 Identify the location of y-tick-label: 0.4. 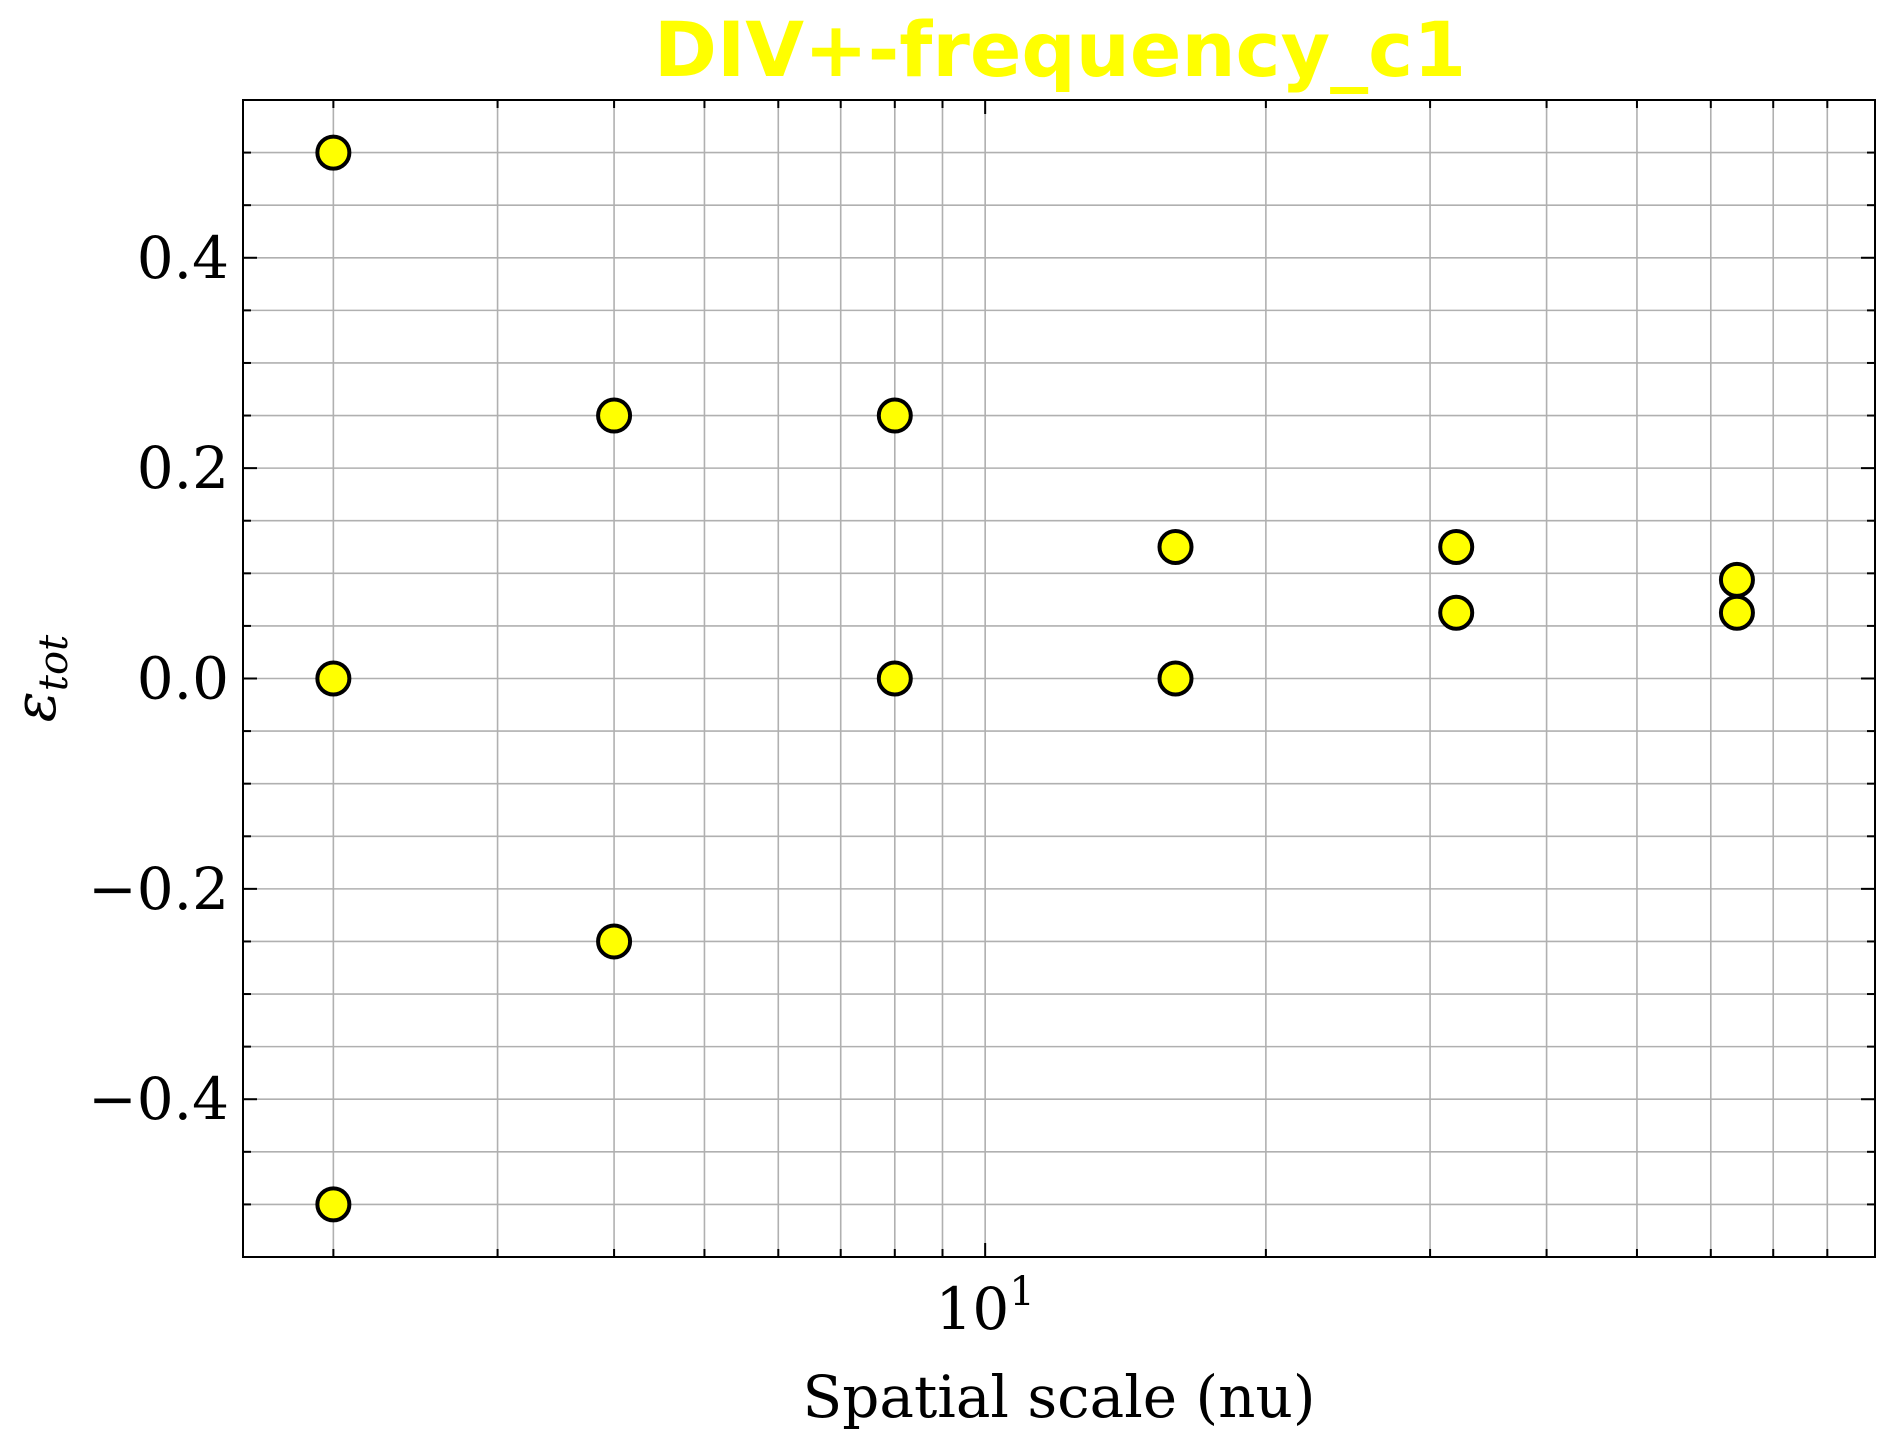
(183, 258).